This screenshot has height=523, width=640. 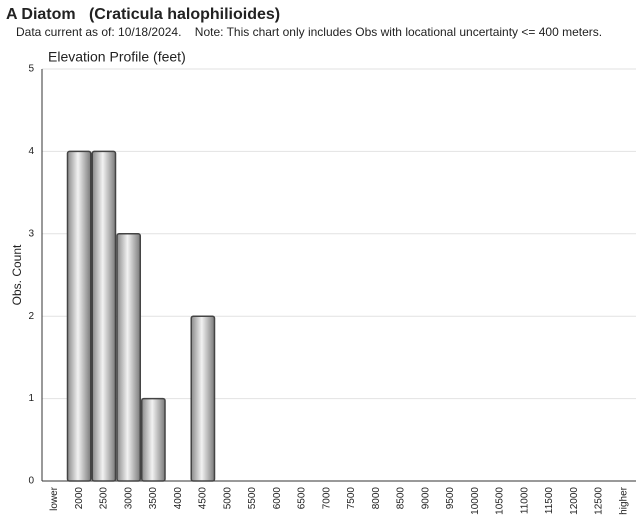 I want to click on x-tick-label: 7500, so click(x=351, y=498).